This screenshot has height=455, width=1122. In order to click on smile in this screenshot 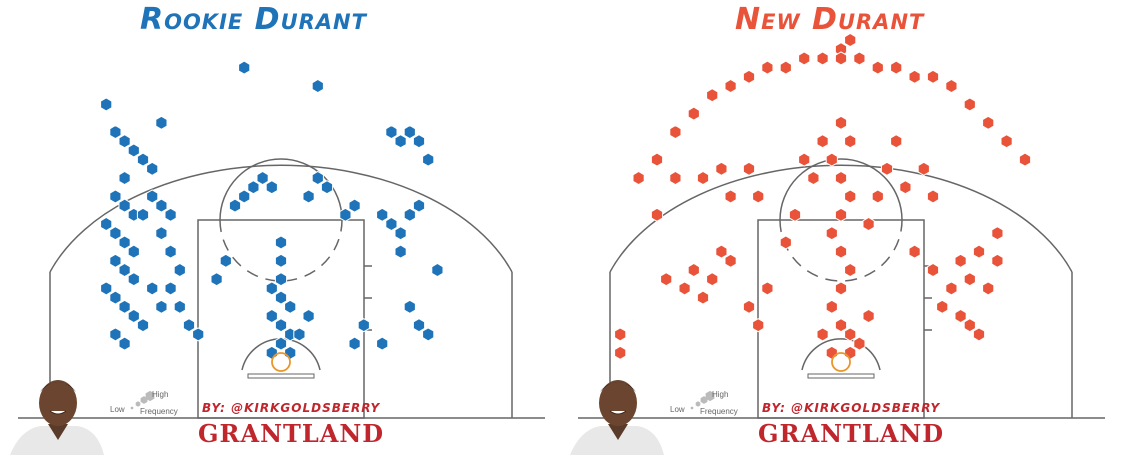, I will do `click(58, 412)`.